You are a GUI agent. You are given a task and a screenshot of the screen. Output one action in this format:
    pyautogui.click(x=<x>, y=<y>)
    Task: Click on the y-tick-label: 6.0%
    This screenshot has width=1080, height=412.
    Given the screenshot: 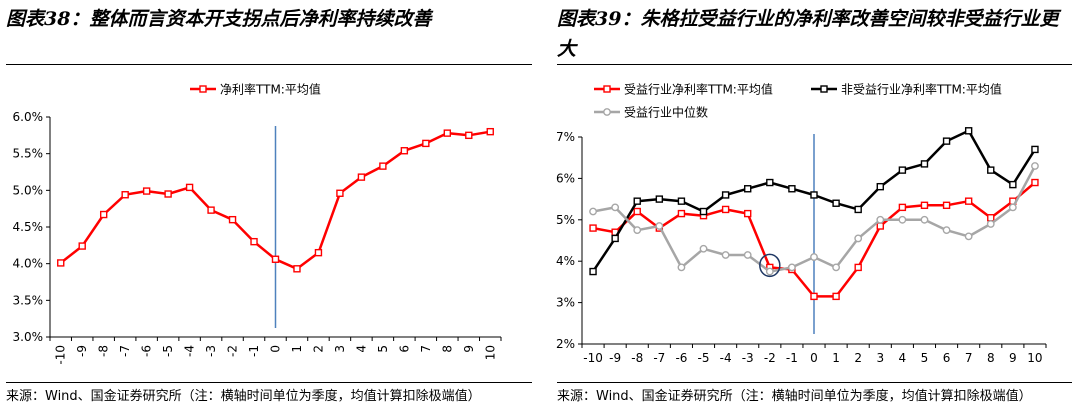 What is the action you would take?
    pyautogui.click(x=28, y=117)
    